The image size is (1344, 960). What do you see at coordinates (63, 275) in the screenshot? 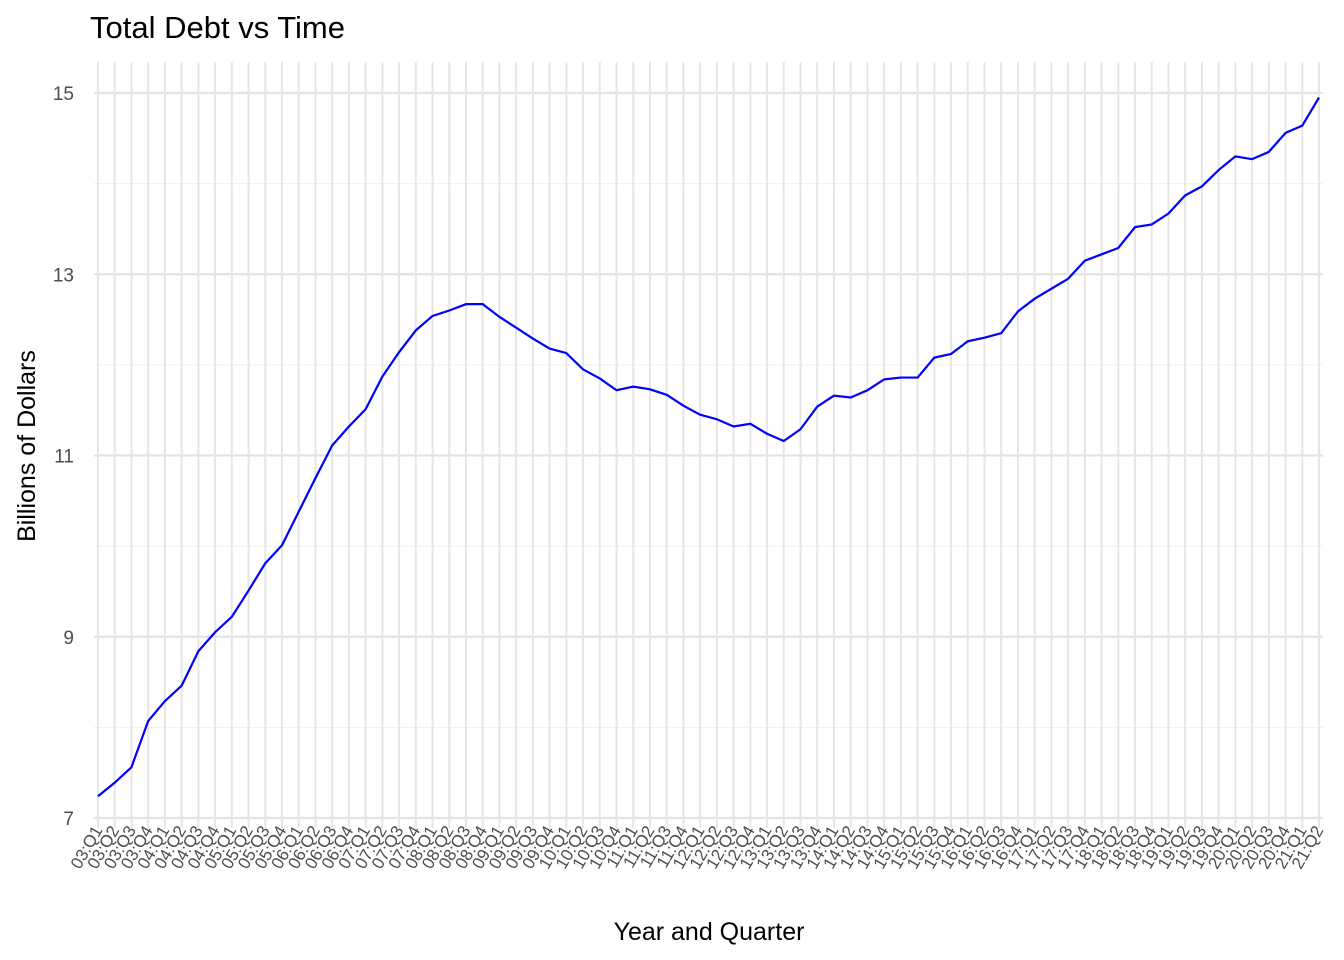
I see `y-tick-label: 13` at bounding box center [63, 275].